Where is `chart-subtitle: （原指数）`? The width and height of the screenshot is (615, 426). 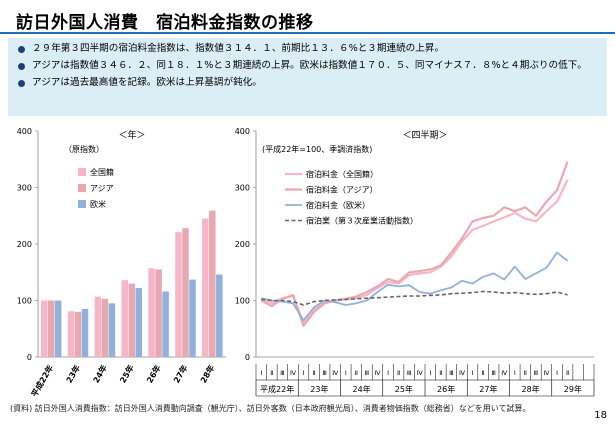
chart-subtitle: （原指数） is located at coordinates (84, 149).